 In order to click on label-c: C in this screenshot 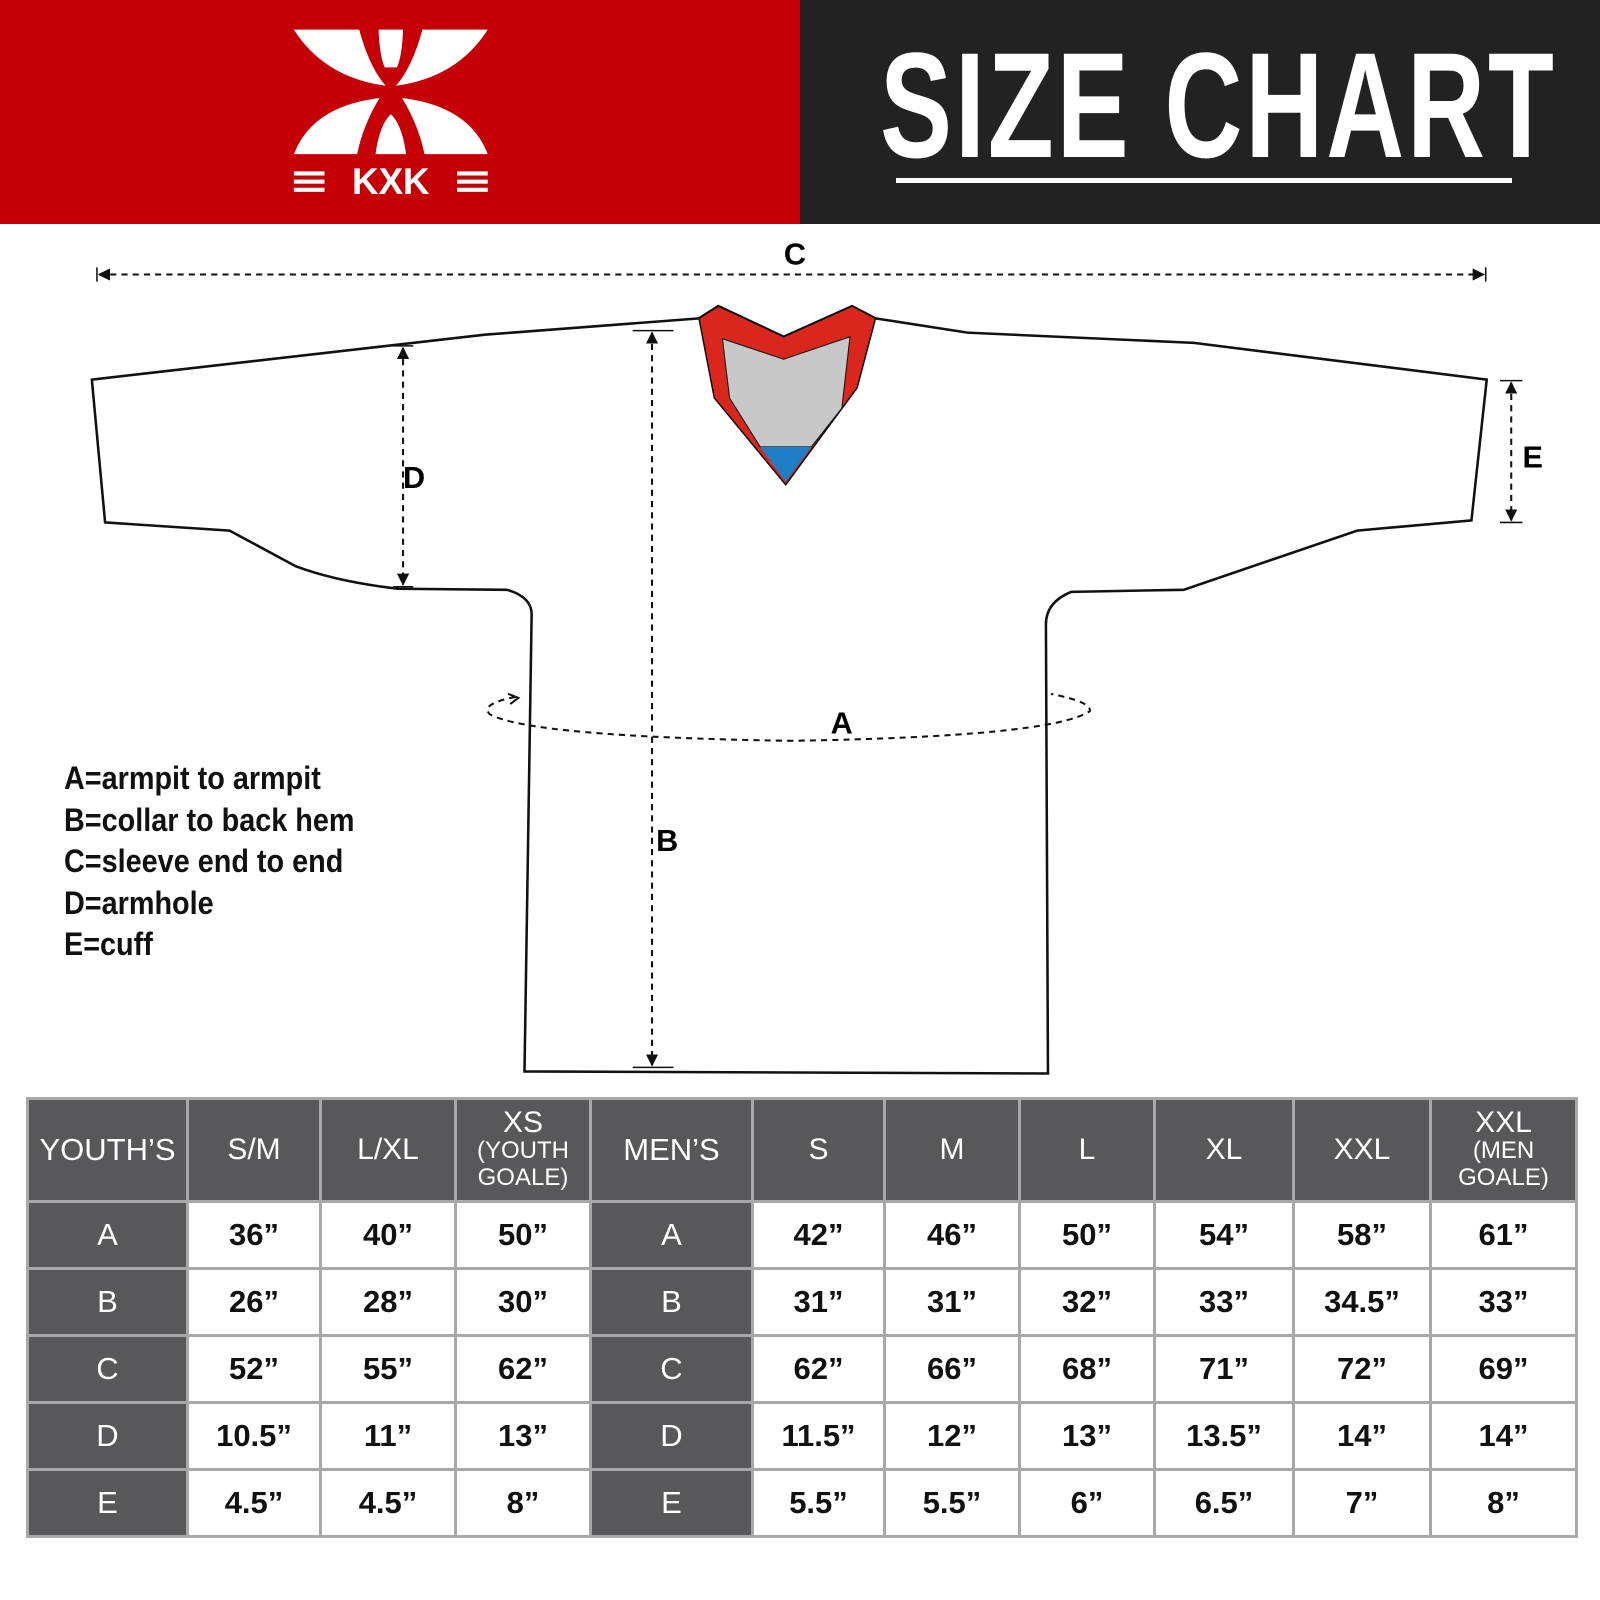, I will do `click(795, 254)`.